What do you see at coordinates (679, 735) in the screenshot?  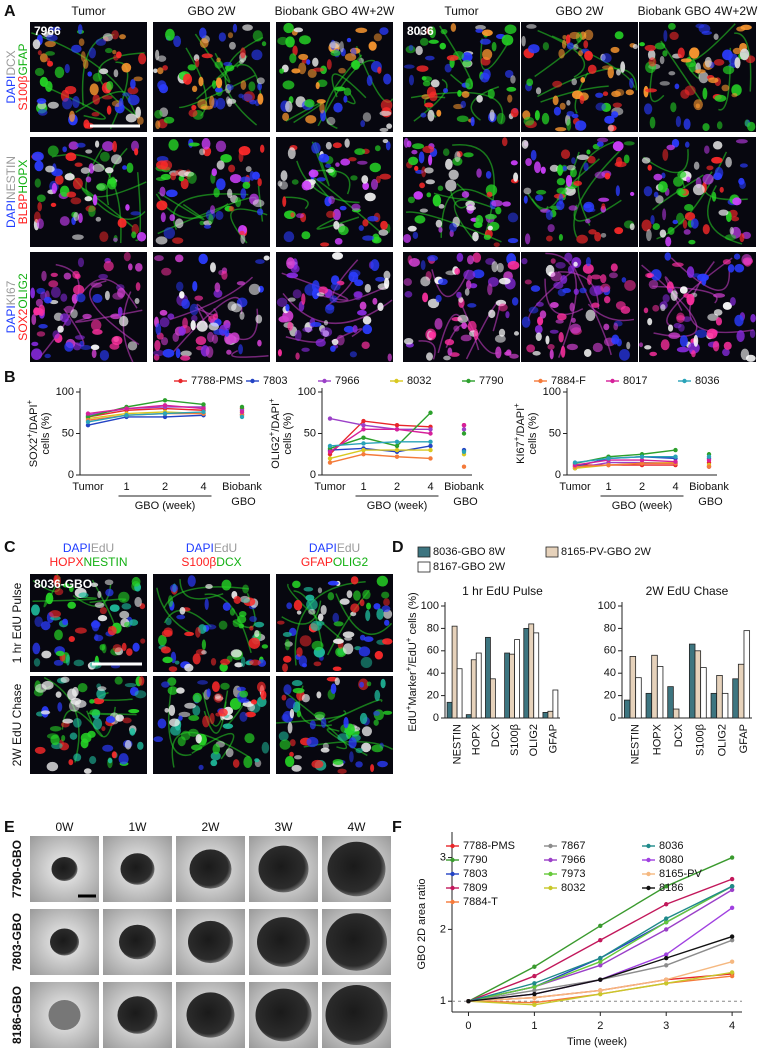 I see `x-tick-label: DCX` at bounding box center [679, 735].